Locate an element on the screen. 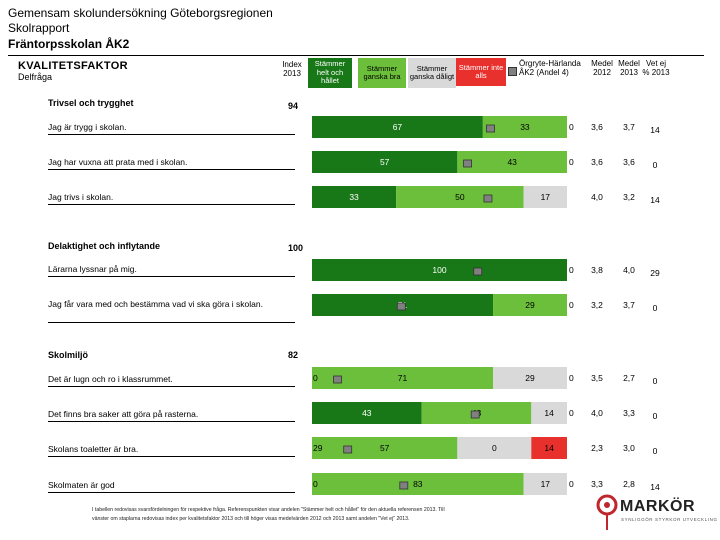 The width and height of the screenshot is (720, 540). index-delaktighet: 100 is located at coordinates (296, 248).